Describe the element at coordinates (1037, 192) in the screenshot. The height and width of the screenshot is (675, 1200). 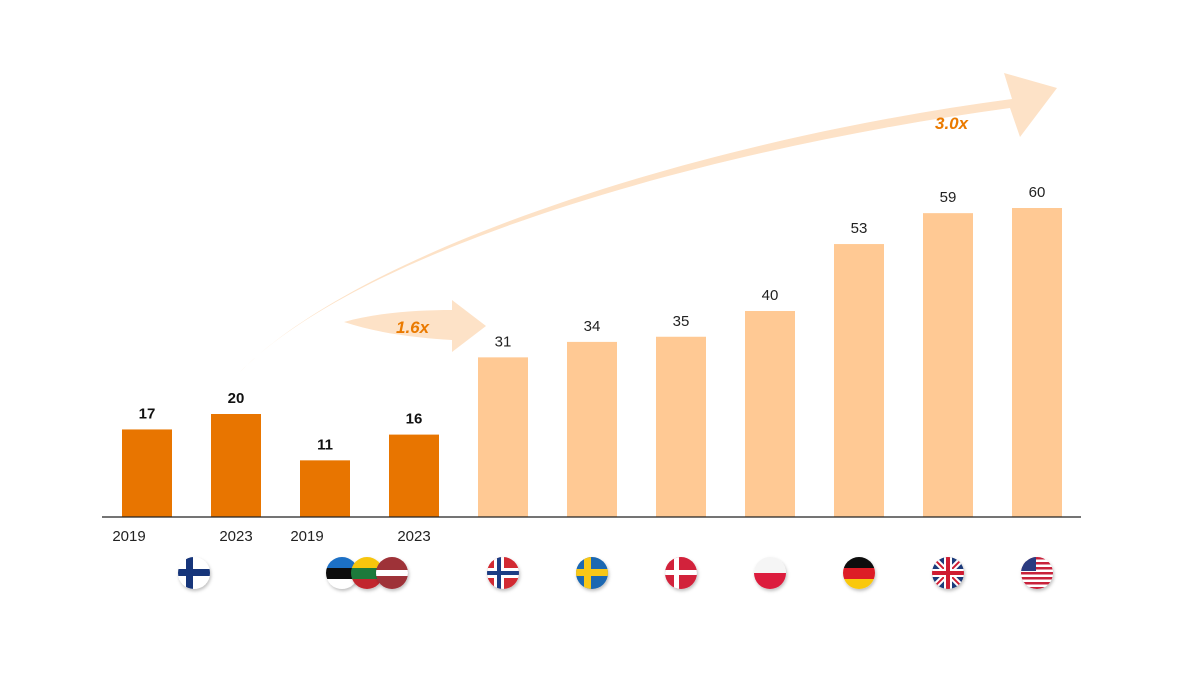
I see `value-label-united-states: 60` at that location.